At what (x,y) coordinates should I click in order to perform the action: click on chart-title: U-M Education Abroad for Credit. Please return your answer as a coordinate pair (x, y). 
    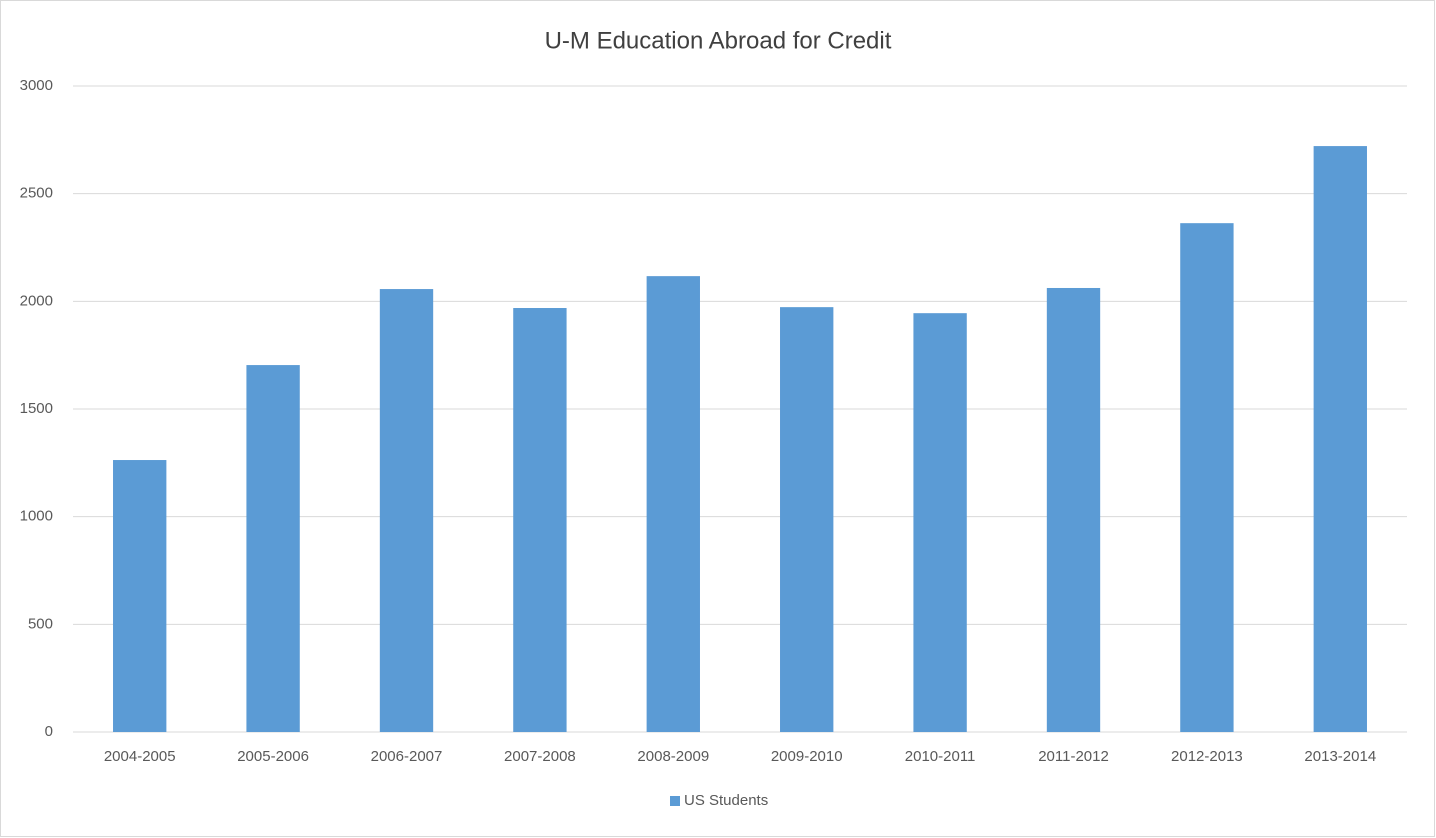
    Looking at the image, I should click on (718, 40).